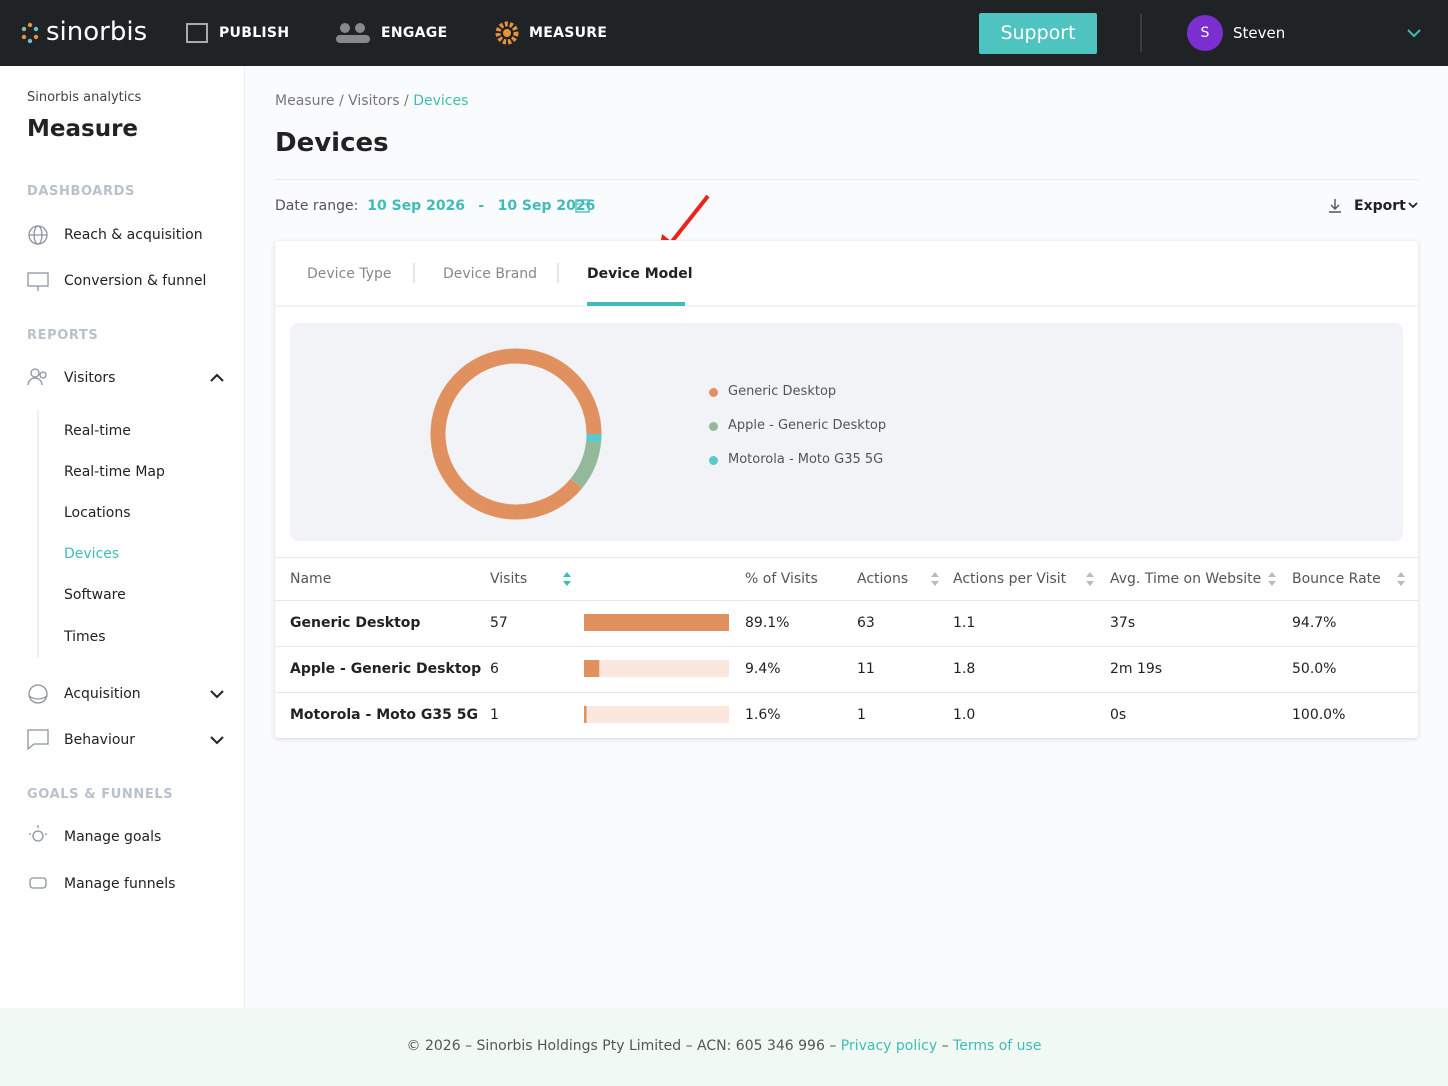 The height and width of the screenshot is (1086, 1448). What do you see at coordinates (586, 464) in the screenshot?
I see `donut-segment` at bounding box center [586, 464].